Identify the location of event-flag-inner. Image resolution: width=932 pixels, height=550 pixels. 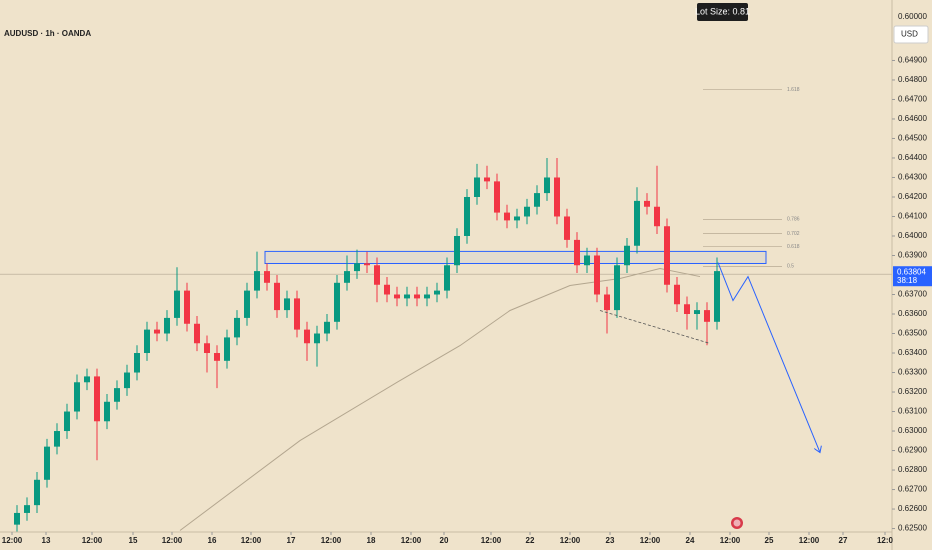
(737, 523).